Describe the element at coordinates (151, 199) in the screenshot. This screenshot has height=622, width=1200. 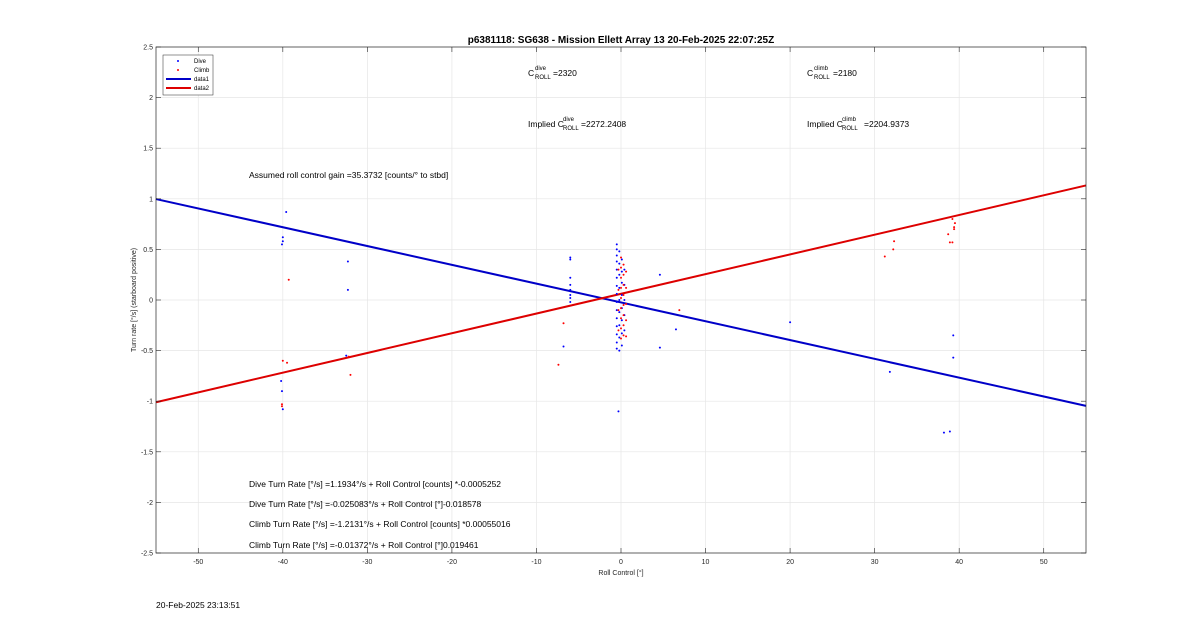
I see `y-tick-label: 1` at that location.